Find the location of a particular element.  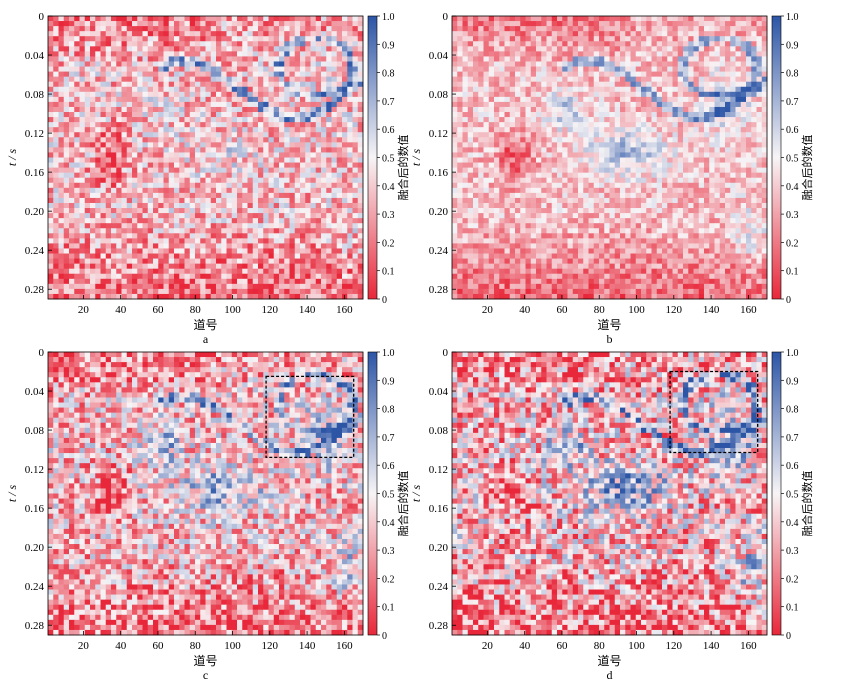

colorbar-tick-label: 1.0 is located at coordinates (388, 17).